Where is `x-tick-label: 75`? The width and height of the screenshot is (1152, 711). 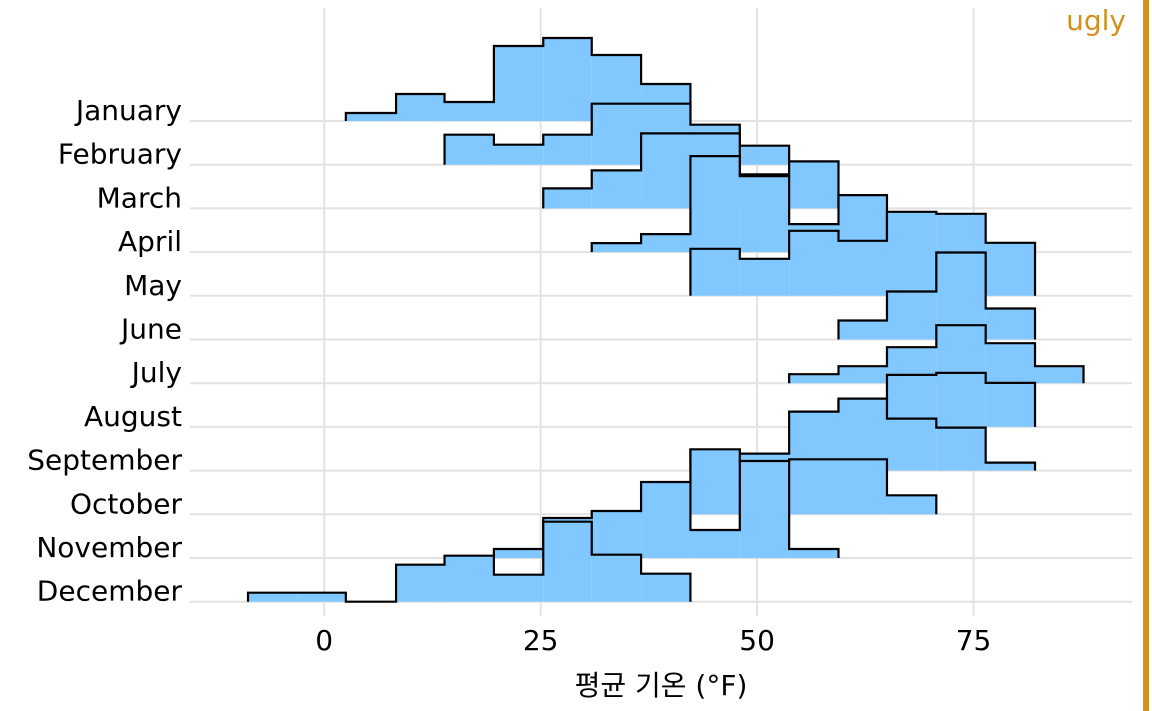 x-tick-label: 75 is located at coordinates (974, 640).